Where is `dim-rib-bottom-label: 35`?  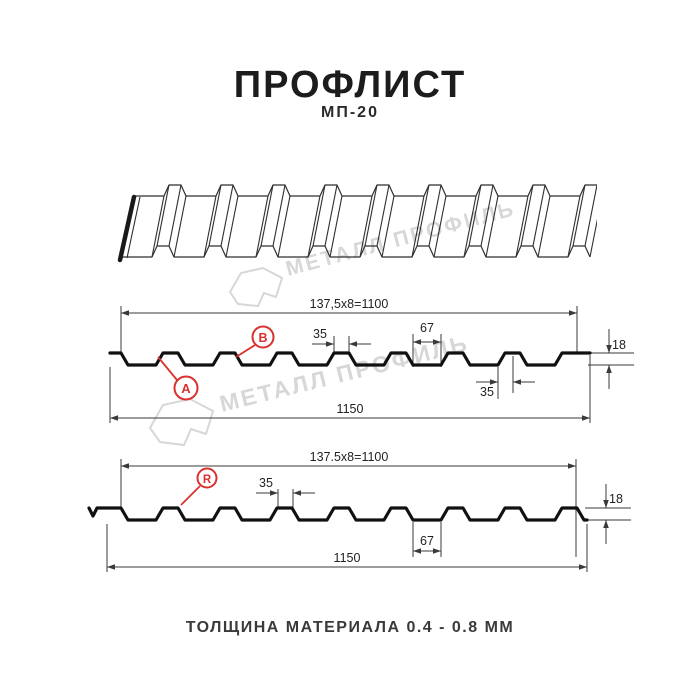
dim-rib-bottom-label: 35 is located at coordinates (487, 392).